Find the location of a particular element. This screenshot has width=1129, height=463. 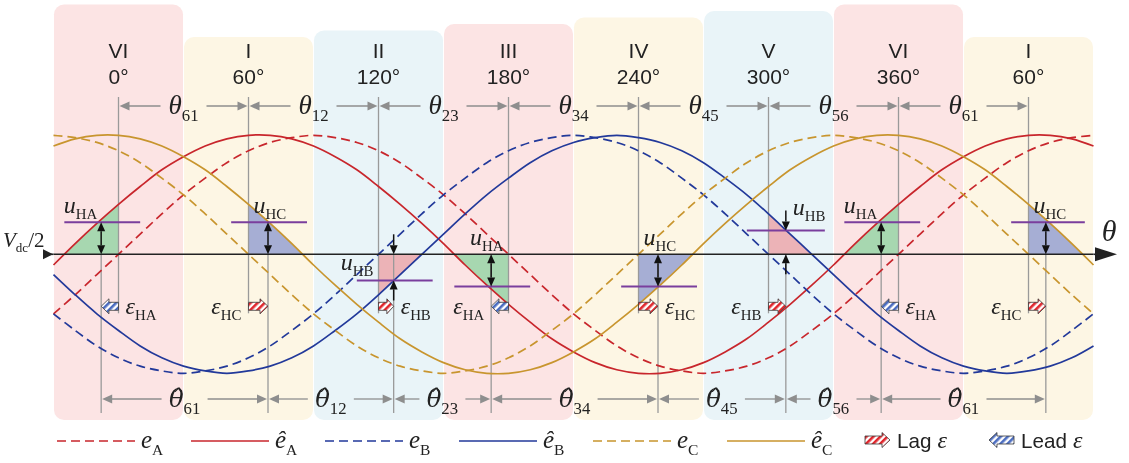

legend-label: ê$_{A}$ is located at coordinates (287, 442).